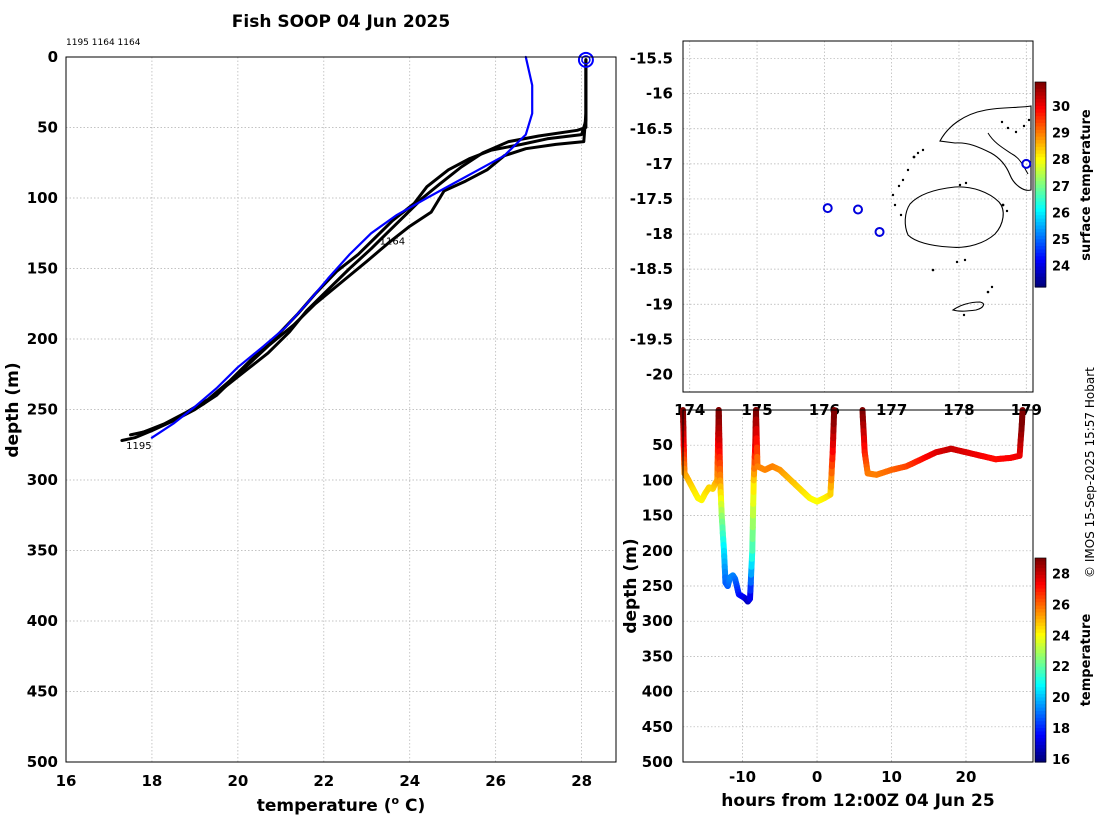  I want to click on map-y-tick-label: -19.5, so click(651, 339).